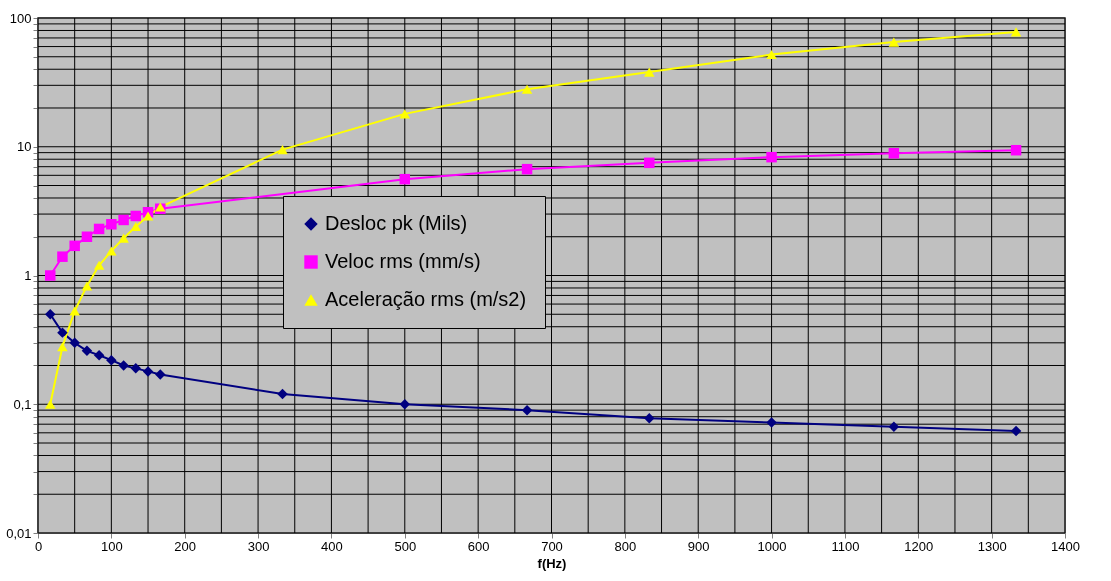  What do you see at coordinates (698, 546) in the screenshot?
I see `x-tick-label: 900` at bounding box center [698, 546].